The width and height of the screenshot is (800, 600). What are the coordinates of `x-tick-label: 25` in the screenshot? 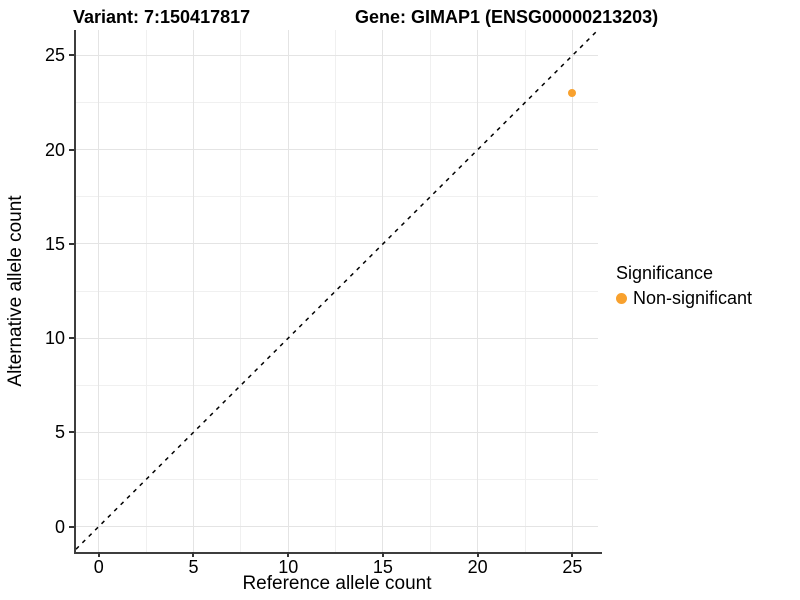 It's located at (572, 567).